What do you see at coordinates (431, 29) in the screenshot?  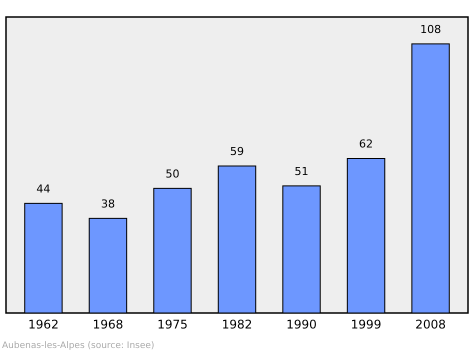 I see `data-label: 108` at bounding box center [431, 29].